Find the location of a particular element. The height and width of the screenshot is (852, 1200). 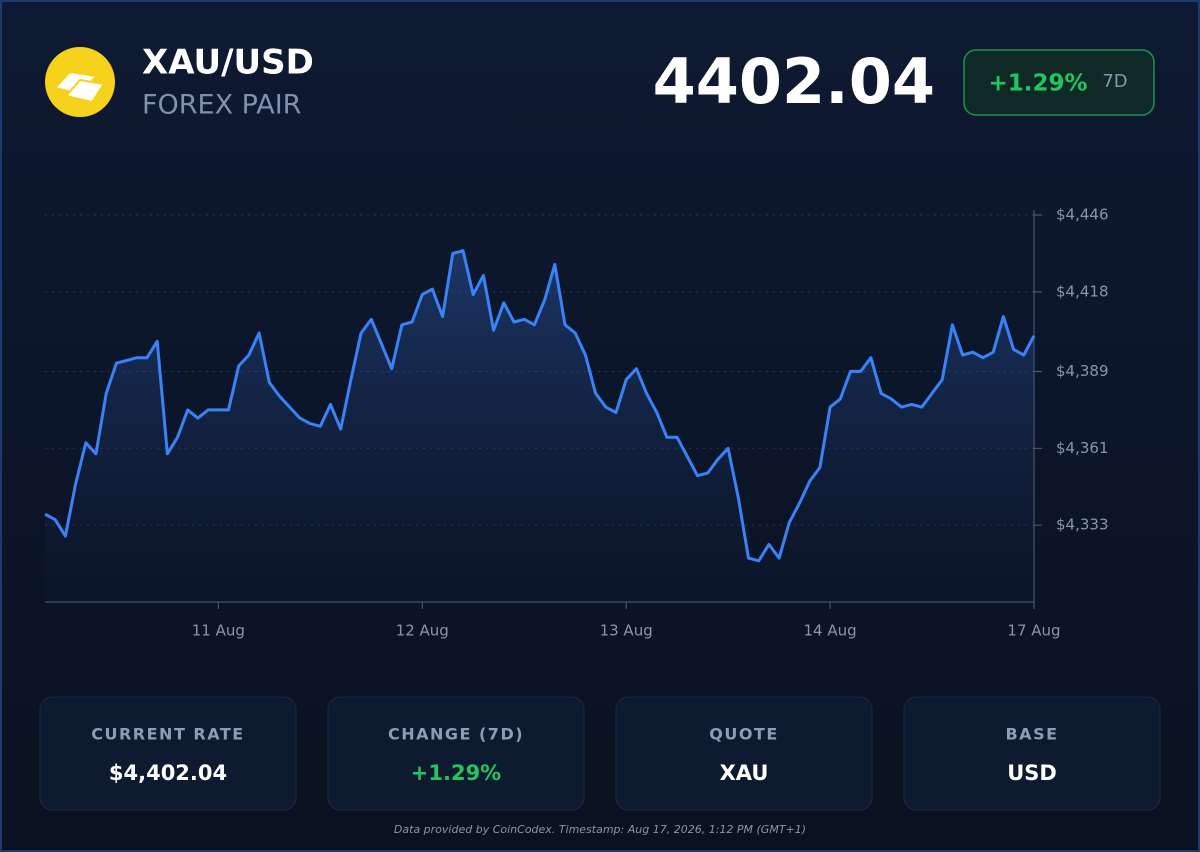

x-tick-label: 17 Aug is located at coordinates (1033, 631).